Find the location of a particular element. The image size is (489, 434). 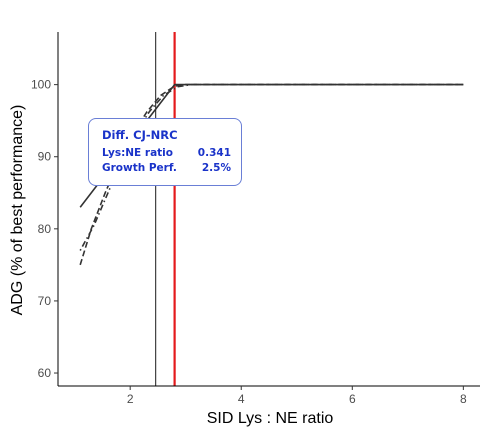

y-tick-label: 90 is located at coordinates (45, 157).